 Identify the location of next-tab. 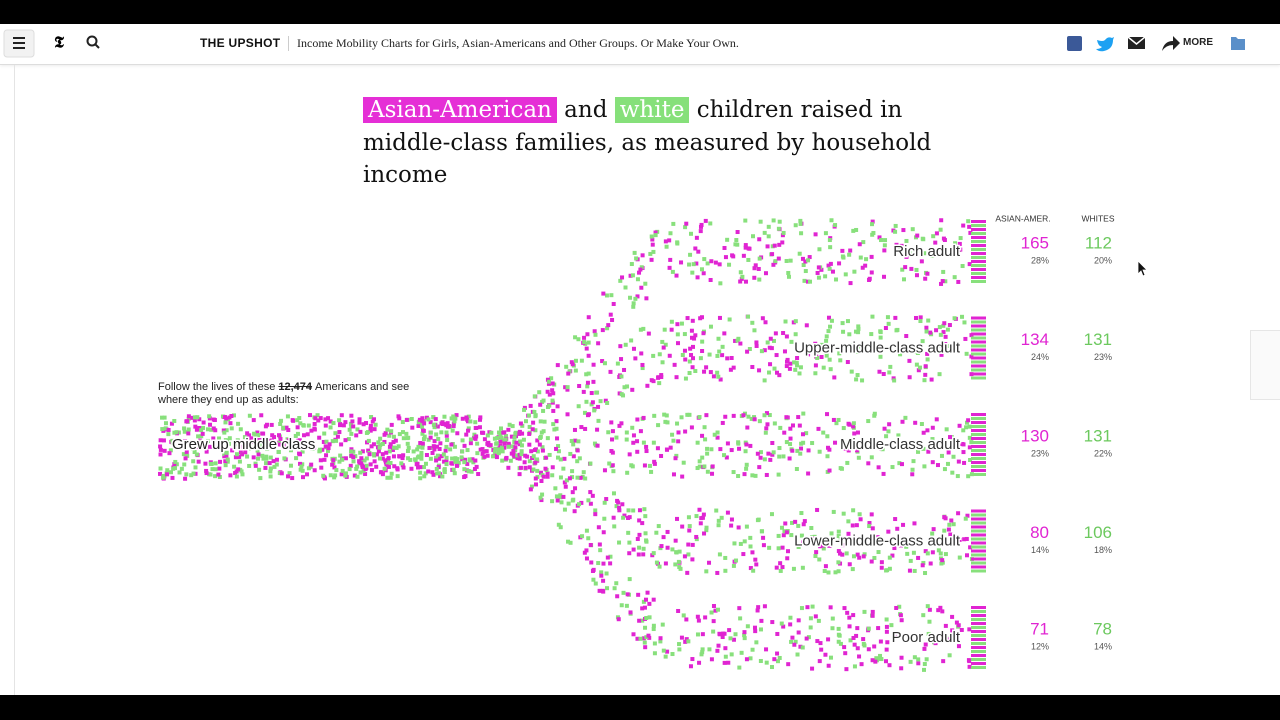
(1265, 365).